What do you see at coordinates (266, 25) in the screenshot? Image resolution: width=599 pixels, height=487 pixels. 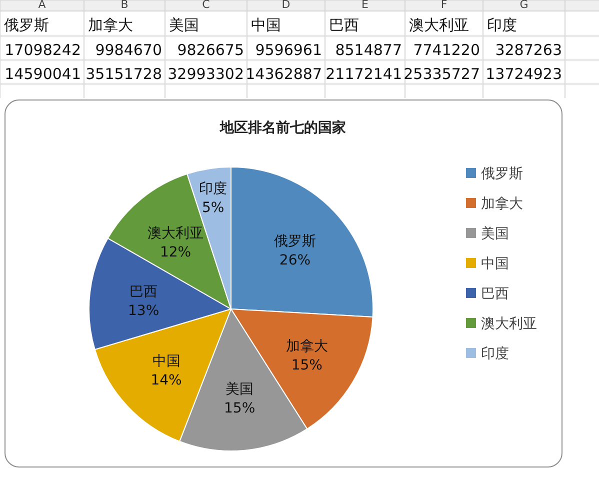 I see `text: 中国` at bounding box center [266, 25].